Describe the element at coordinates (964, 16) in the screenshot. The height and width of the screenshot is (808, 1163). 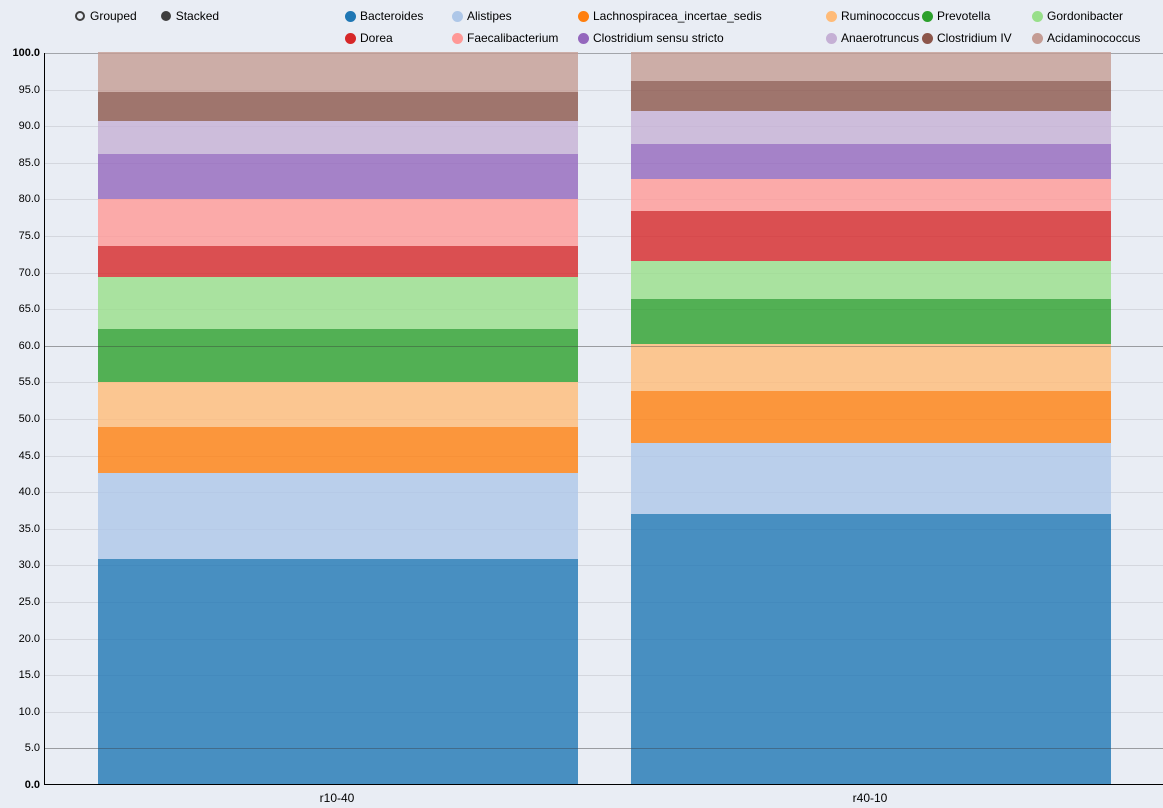
I see `legend-label: Prevotella` at that location.